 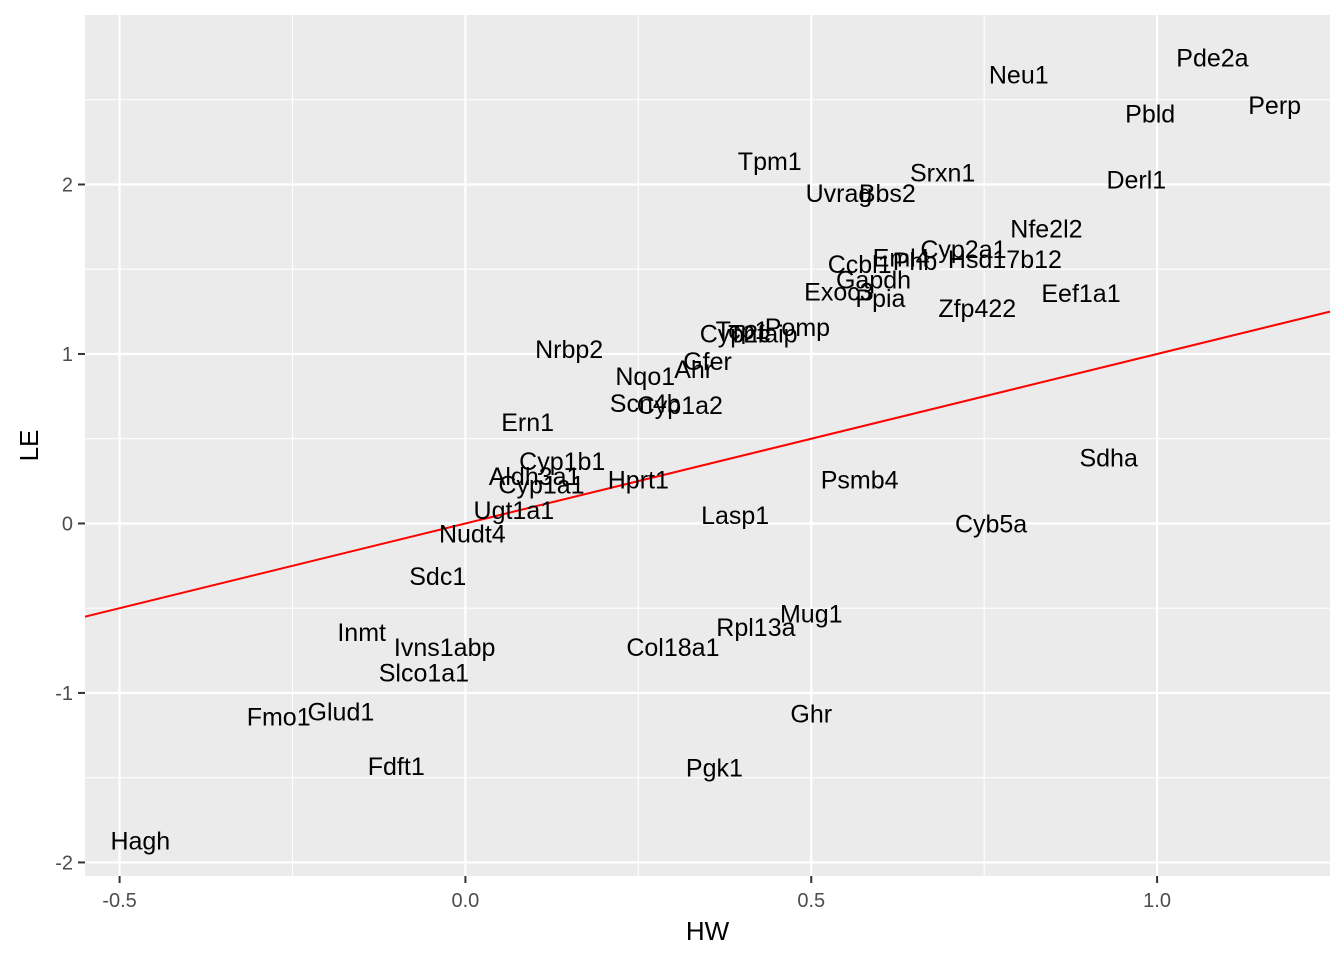 What do you see at coordinates (645, 377) in the screenshot?
I see `gene-label: Nqo1` at bounding box center [645, 377].